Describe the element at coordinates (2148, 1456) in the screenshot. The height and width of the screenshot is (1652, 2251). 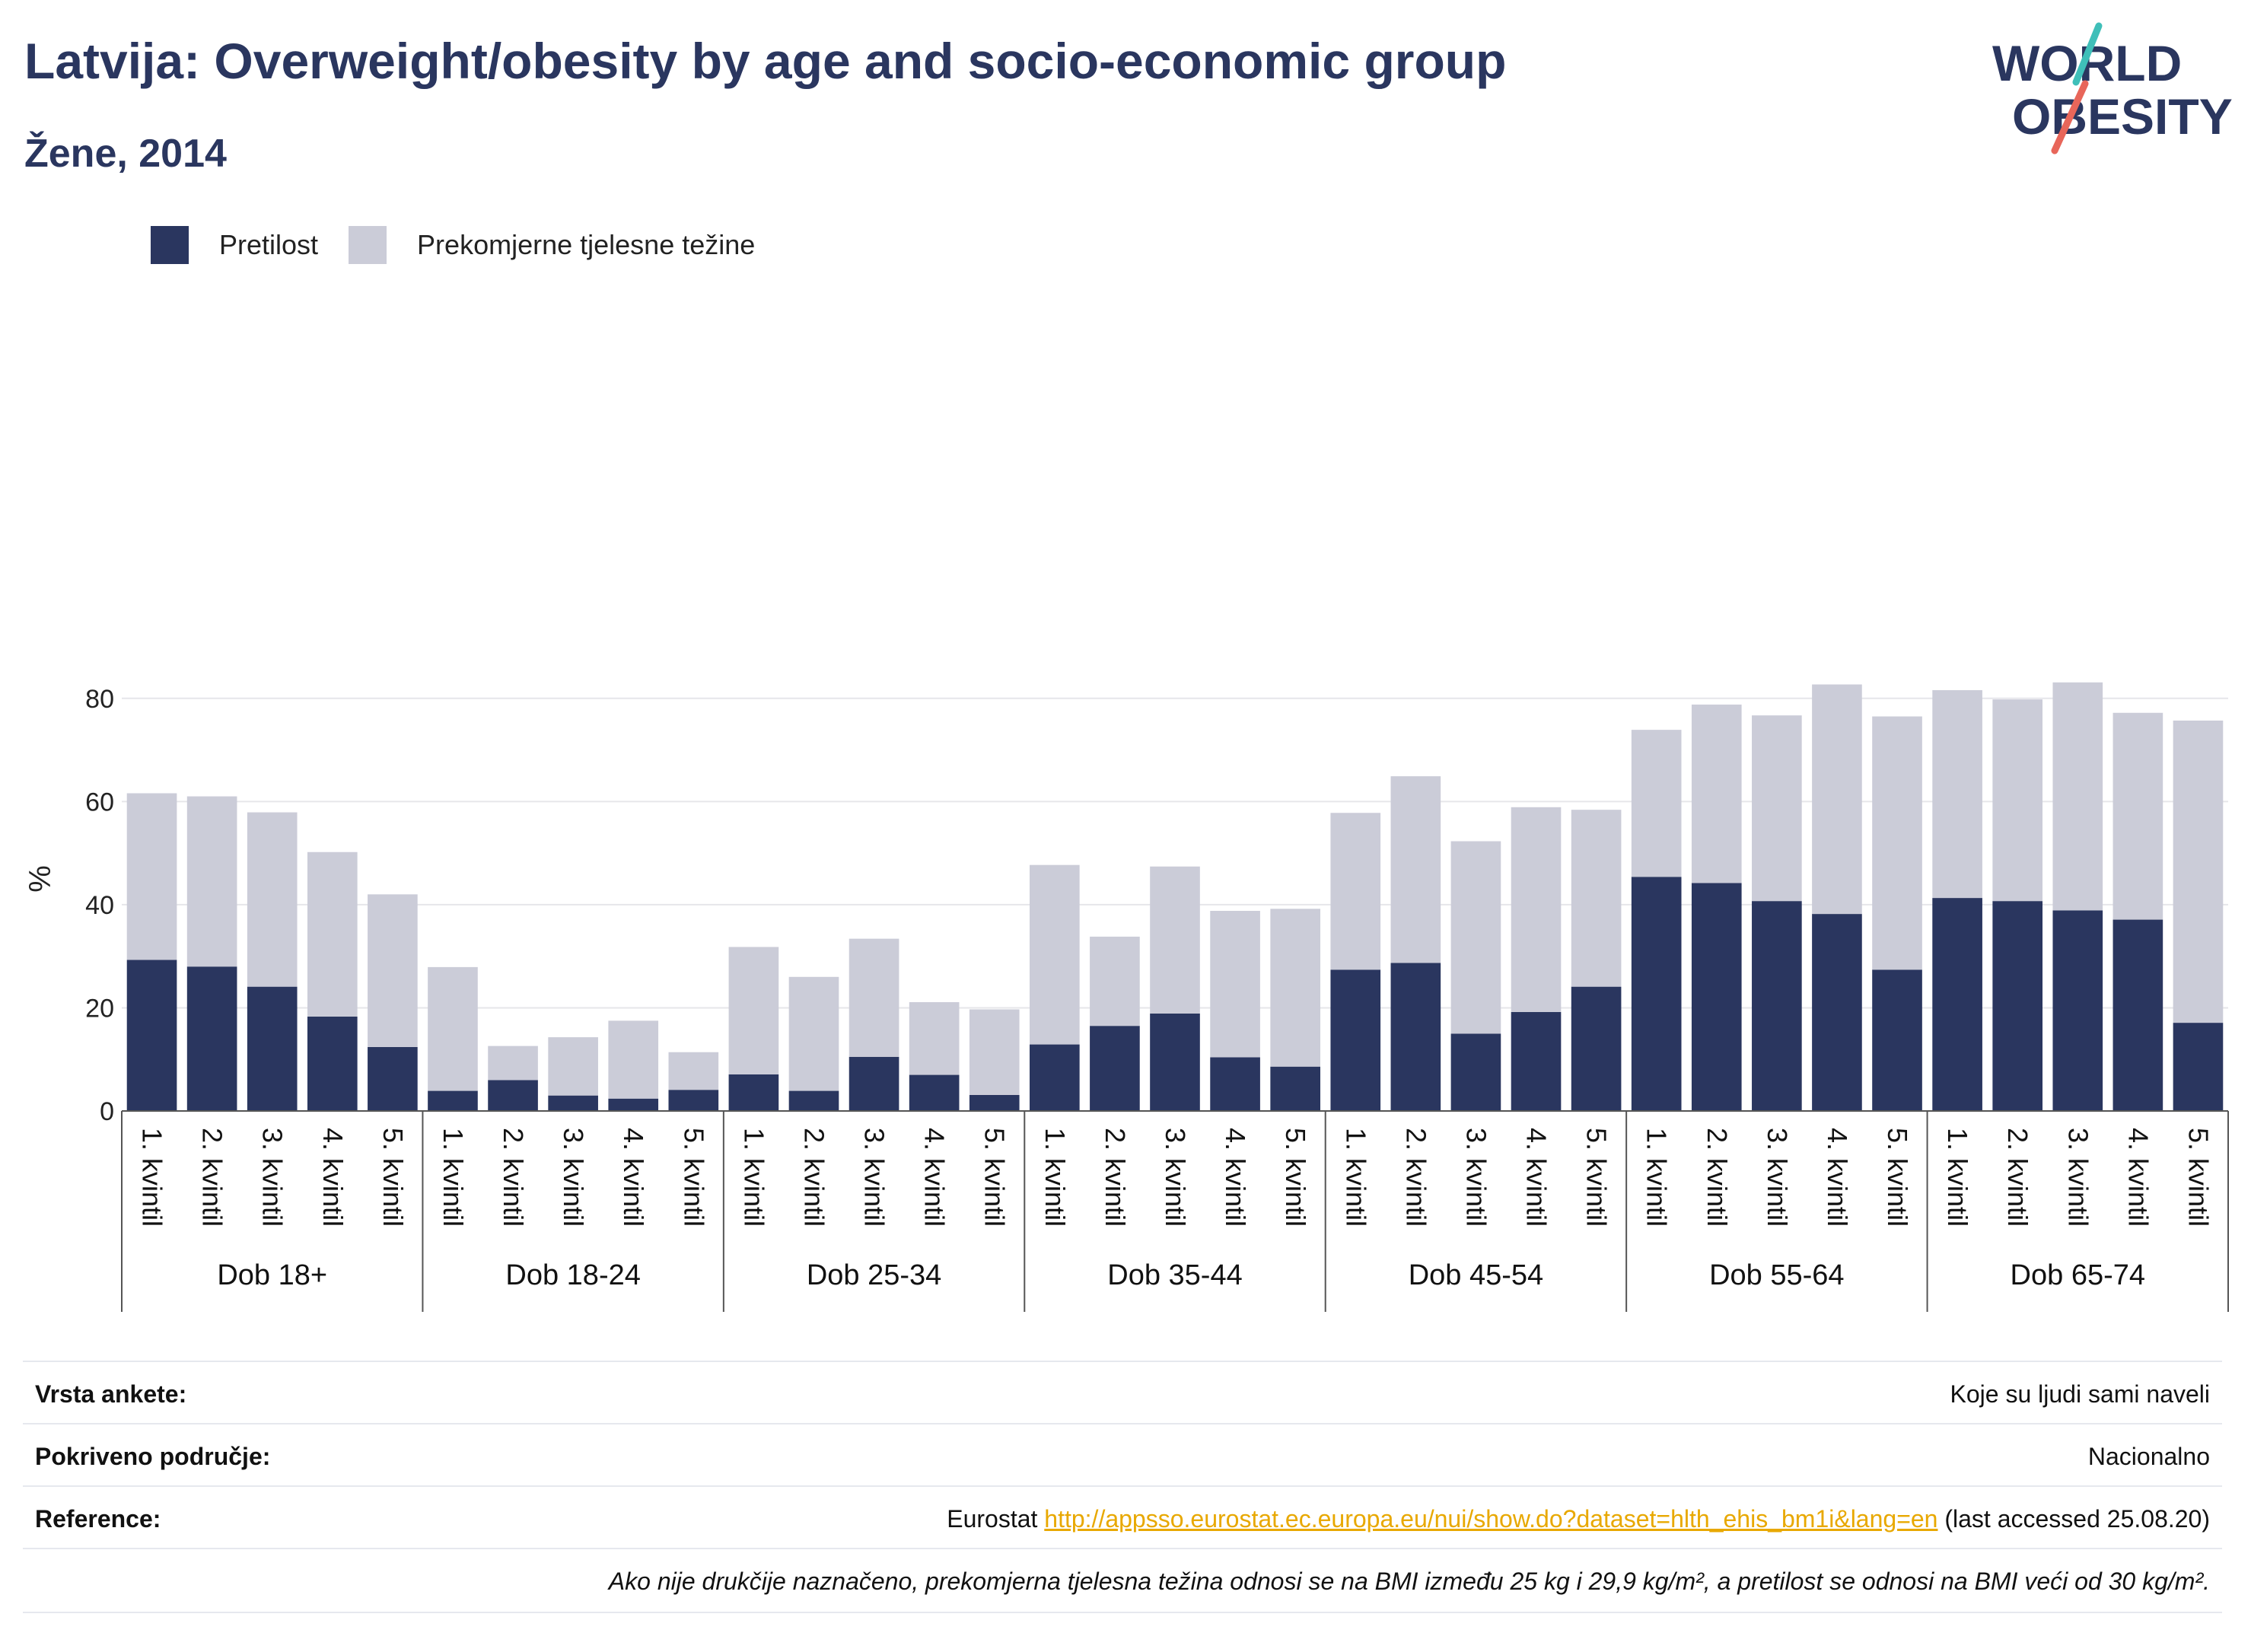
I see `coverage-value: Nacionalno` at that location.